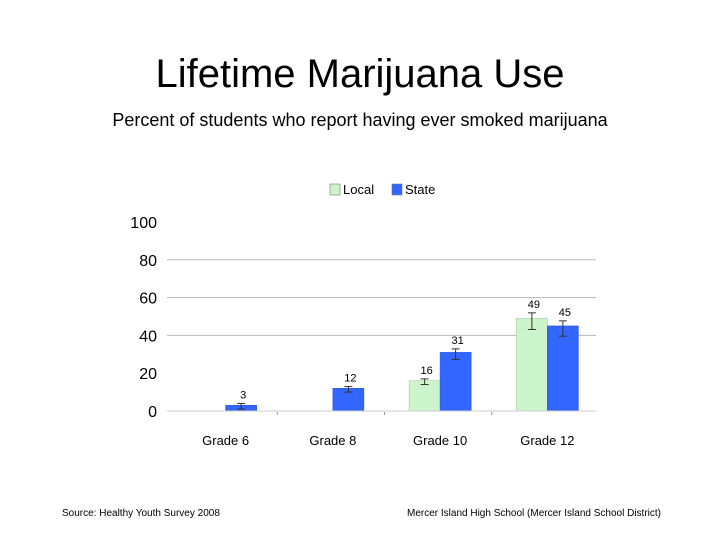 This screenshot has height=540, width=720. What do you see at coordinates (141, 513) in the screenshot?
I see `source-footnote: Source: Healthy Youth Survey 2008` at bounding box center [141, 513].